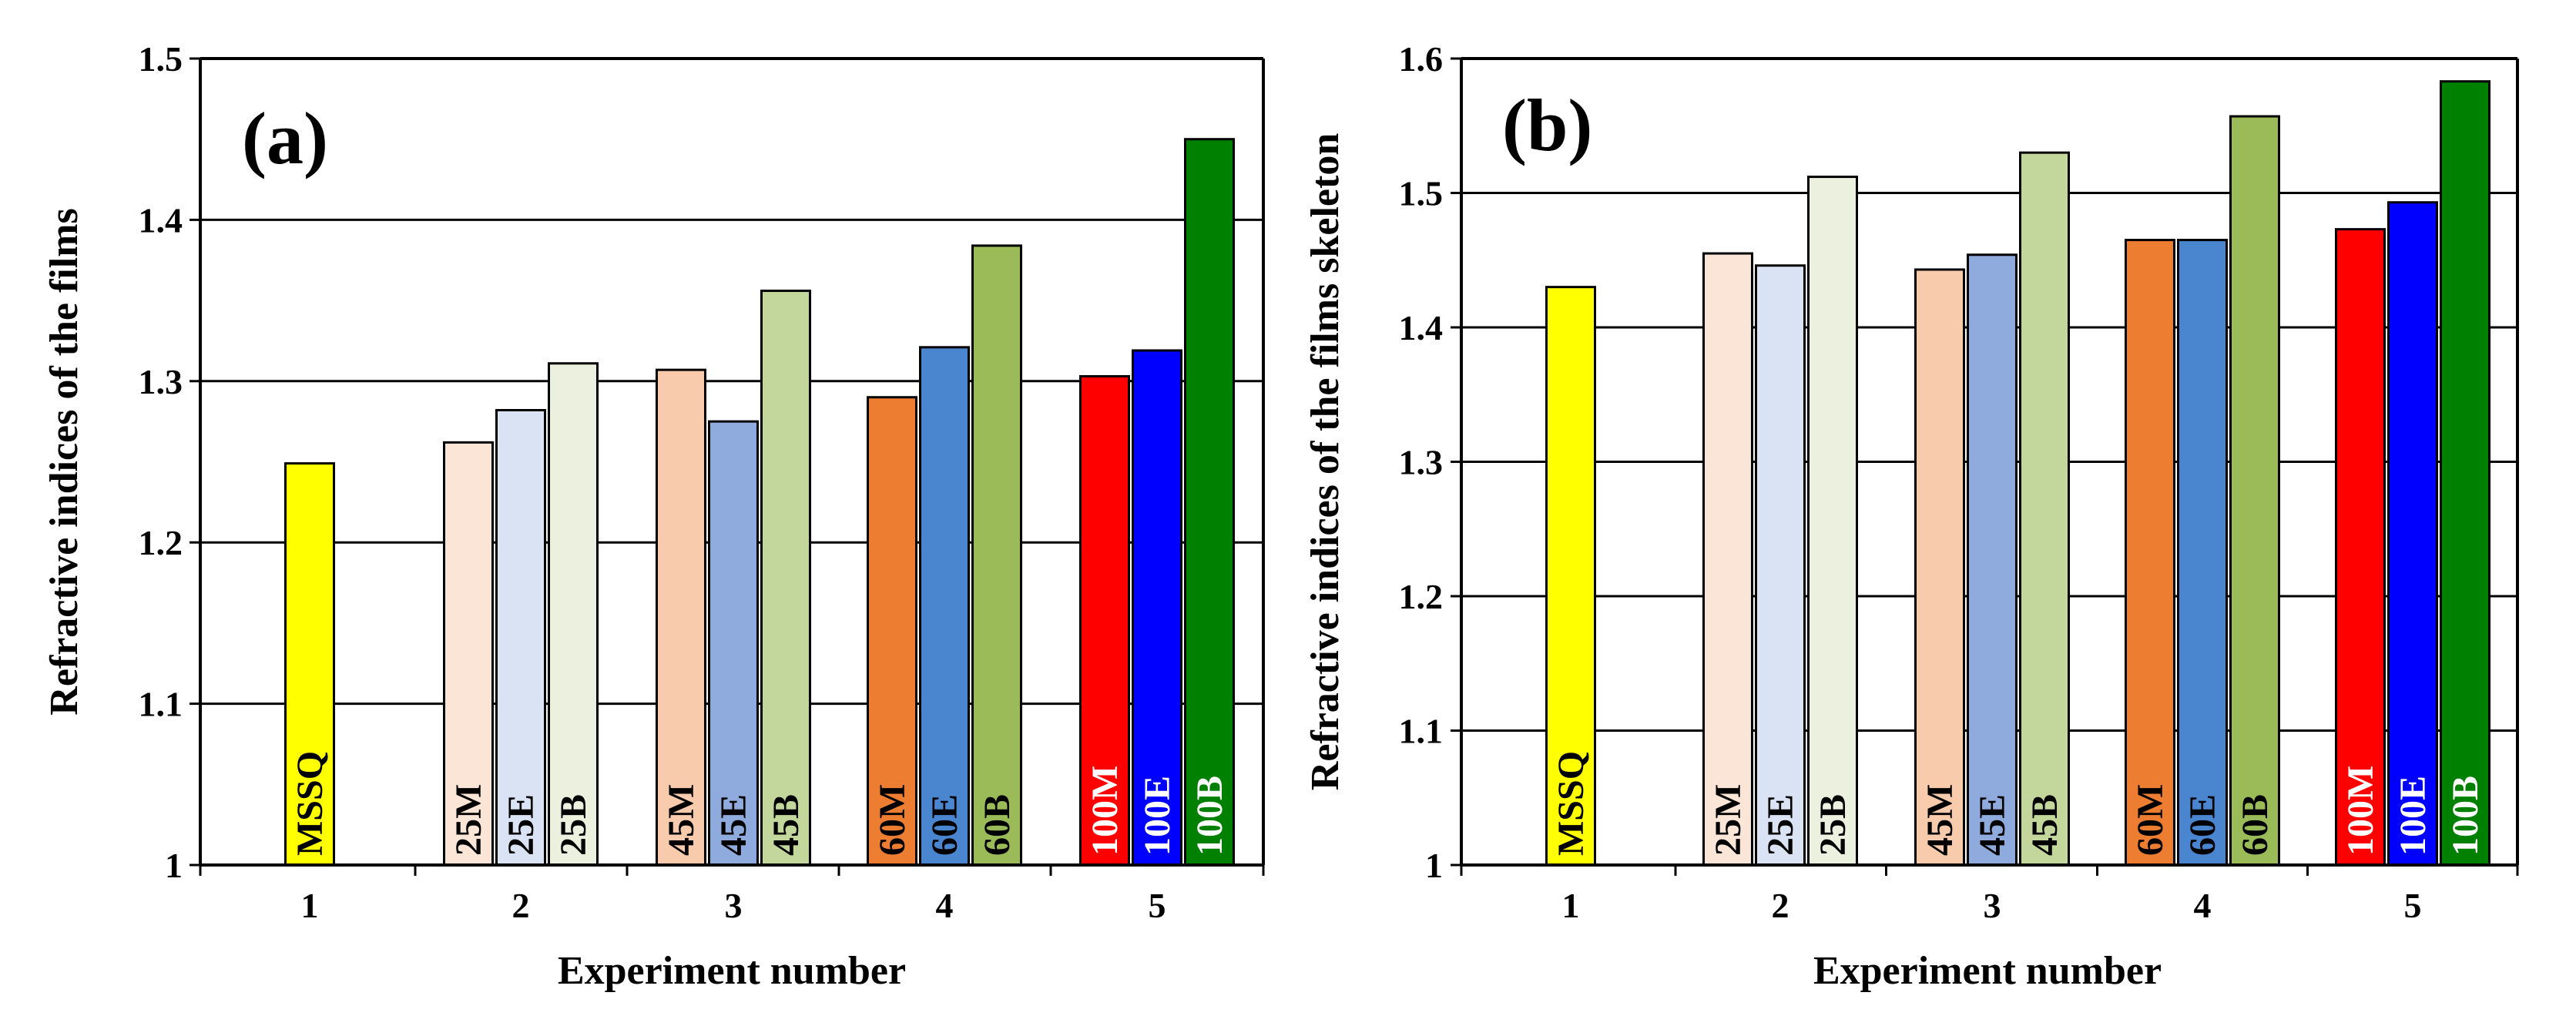  What do you see at coordinates (1104, 621) in the screenshot?
I see `bar-100m` at bounding box center [1104, 621].